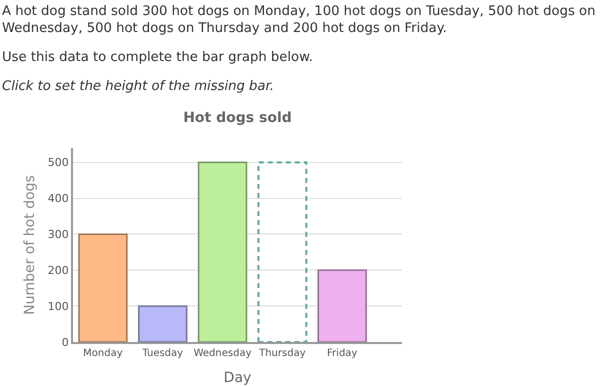 This screenshot has width=600, height=386. What do you see at coordinates (58, 199) in the screenshot?
I see `y-tick-label: 400` at bounding box center [58, 199].